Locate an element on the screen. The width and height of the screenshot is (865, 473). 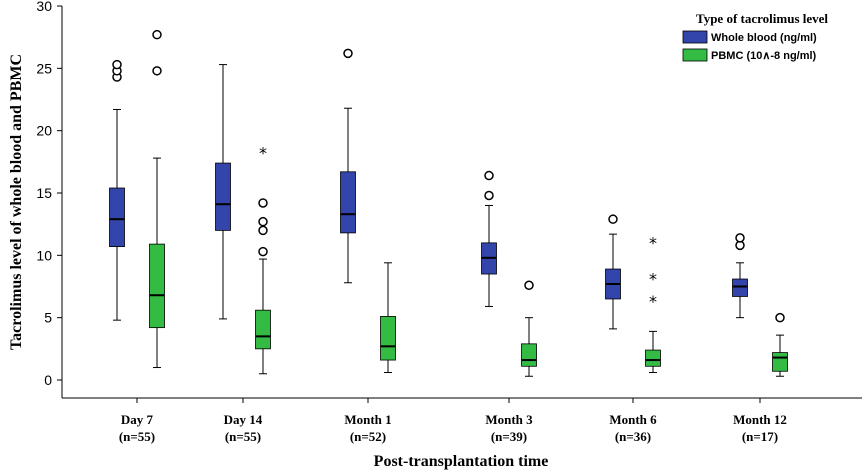
y-tick-label: 30 is located at coordinates (44, 7).